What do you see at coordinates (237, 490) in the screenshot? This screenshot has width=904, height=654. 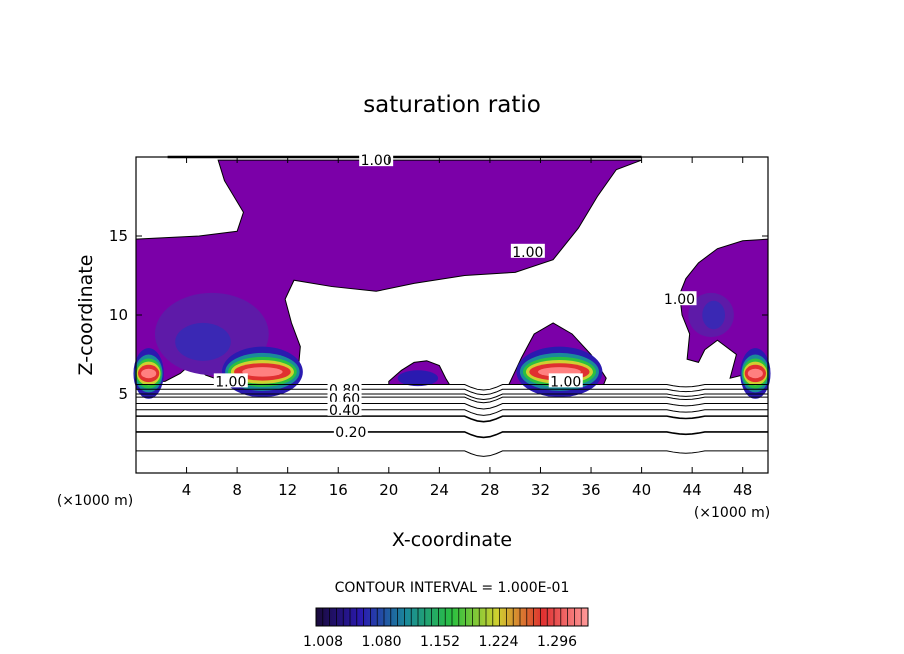 I see `x-tick-label: 8` at bounding box center [237, 490].